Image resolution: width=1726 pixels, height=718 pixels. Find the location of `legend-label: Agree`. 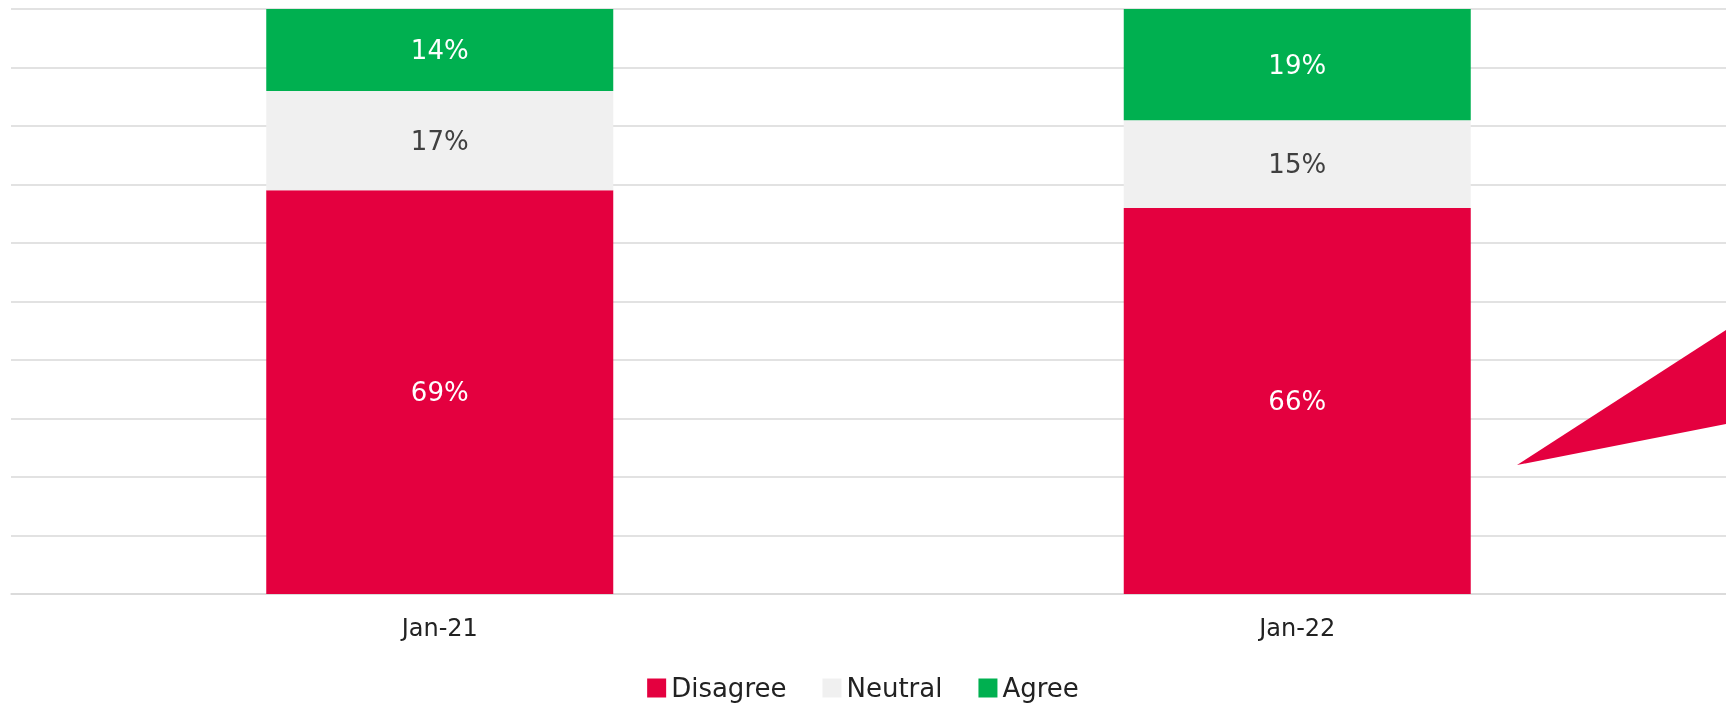

legend-label: Agree is located at coordinates (1040, 688).